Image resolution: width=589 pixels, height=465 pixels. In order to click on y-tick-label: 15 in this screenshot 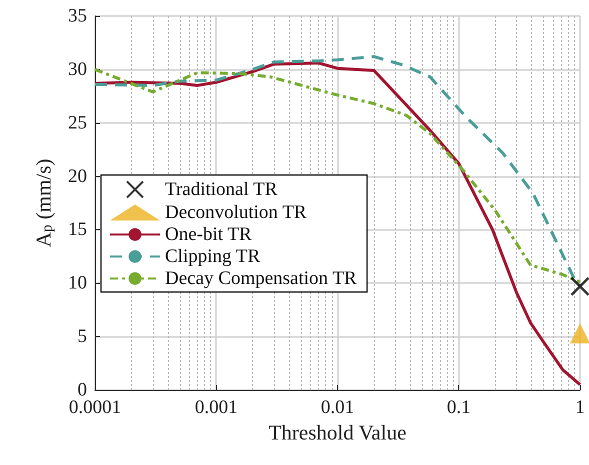, I will do `click(77, 229)`.